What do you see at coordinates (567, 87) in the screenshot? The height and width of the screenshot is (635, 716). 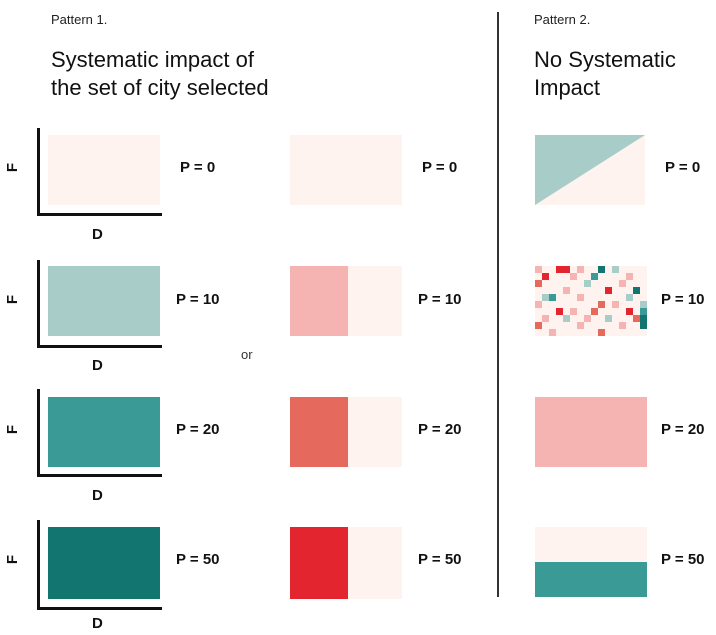 I see `pattern-2-title-line-2: Impact` at bounding box center [567, 87].